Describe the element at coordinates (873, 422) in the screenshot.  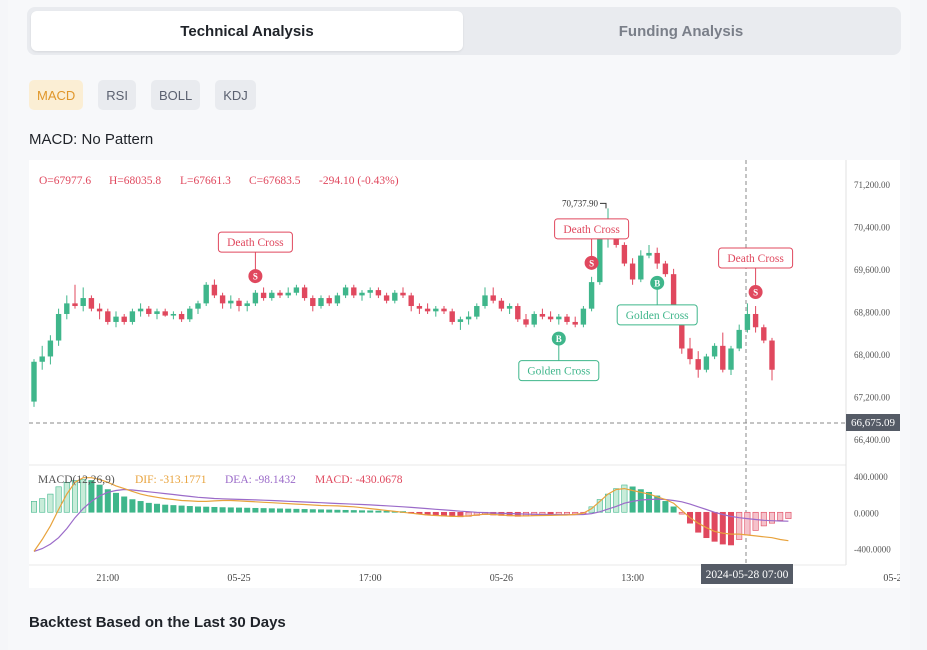
I see `price-crosshair-label: 66,675.09` at that location.